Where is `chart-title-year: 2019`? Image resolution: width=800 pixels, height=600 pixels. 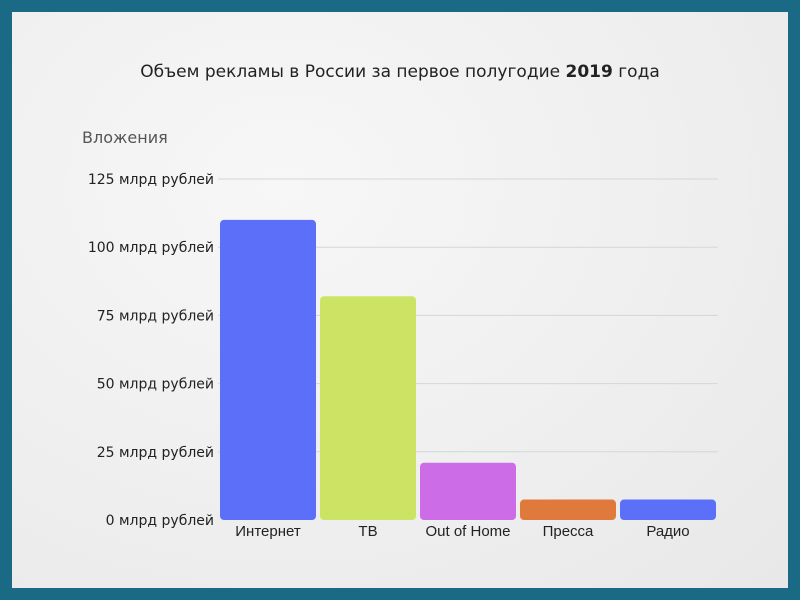 chart-title-year: 2019 is located at coordinates (589, 72).